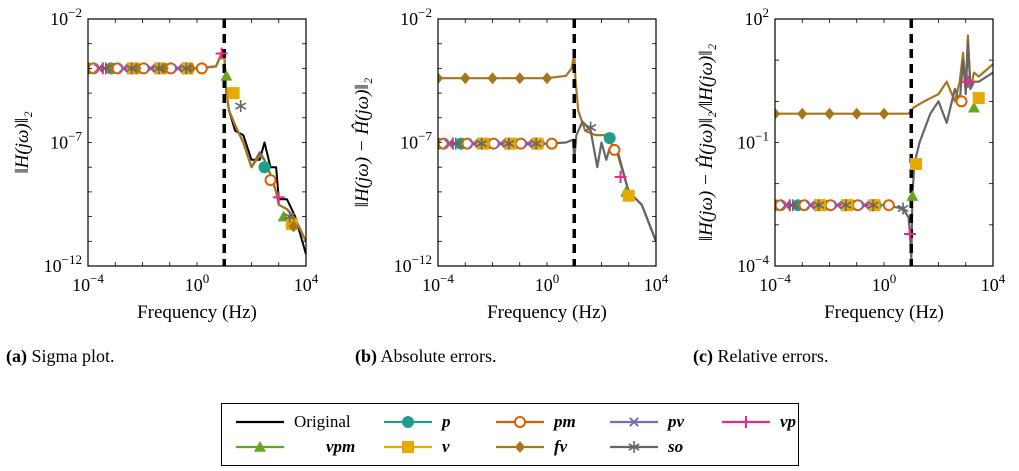 Image resolution: width=1019 pixels, height=471 pixels. I want to click on y-axis-label: ‖H(jω) − Ĥ(jω)‖₂/‖H(jω)‖₂, so click(706, 142).